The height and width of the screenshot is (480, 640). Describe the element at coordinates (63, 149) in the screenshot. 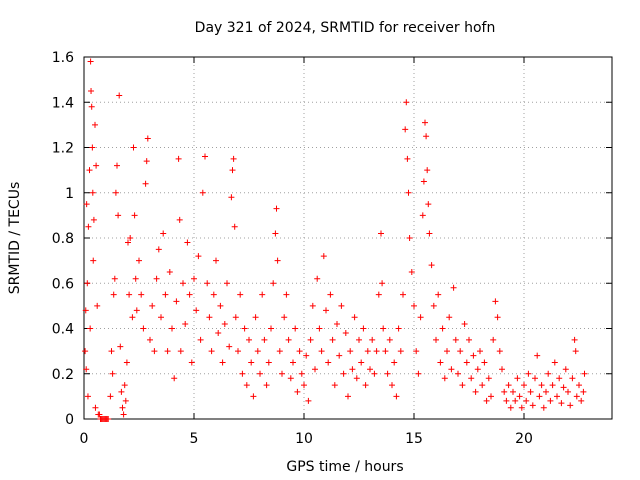

I see `y-tick-label: 1.2` at that location.